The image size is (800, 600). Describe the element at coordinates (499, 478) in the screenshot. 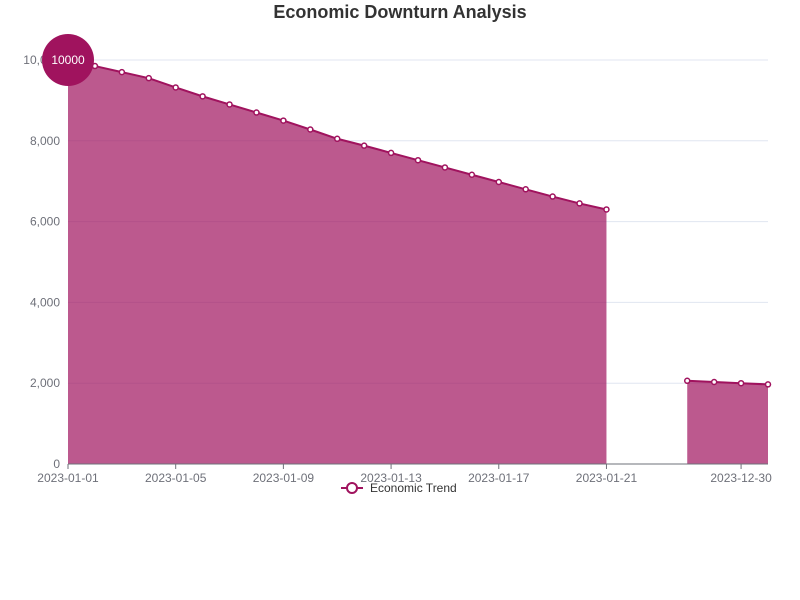

I see `x-tick-label: 2023-01-17` at that location.